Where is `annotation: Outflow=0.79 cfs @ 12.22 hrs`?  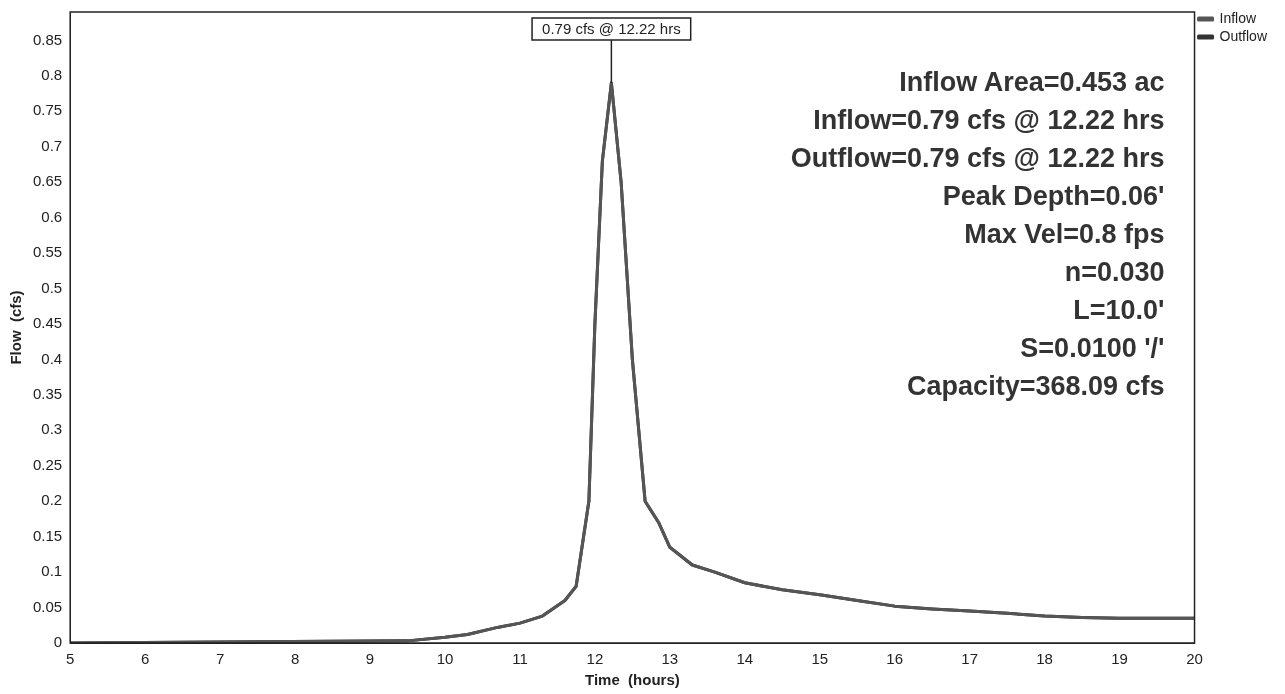 annotation: Outflow=0.79 cfs @ 12.22 hrs is located at coordinates (977, 158).